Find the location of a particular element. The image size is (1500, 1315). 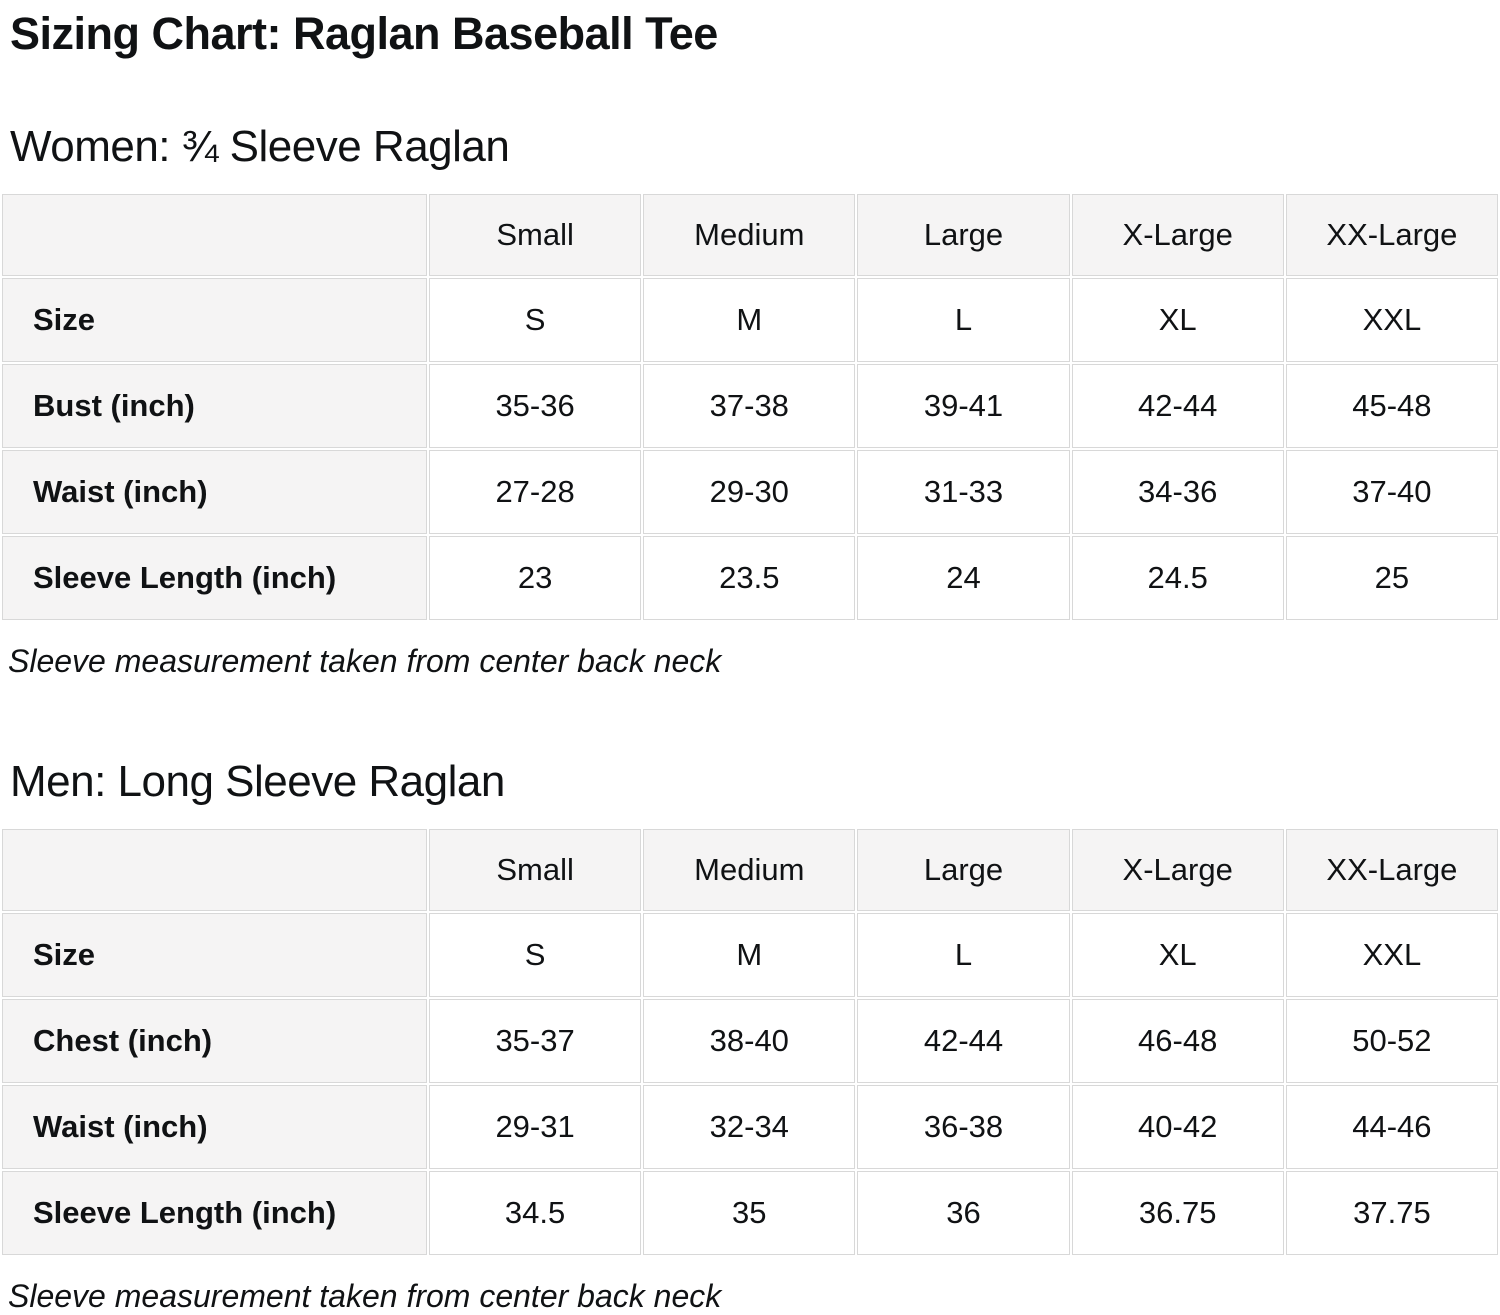

page-title: Sizing Chart: Raglan Baseball Tee is located at coordinates (364, 33).